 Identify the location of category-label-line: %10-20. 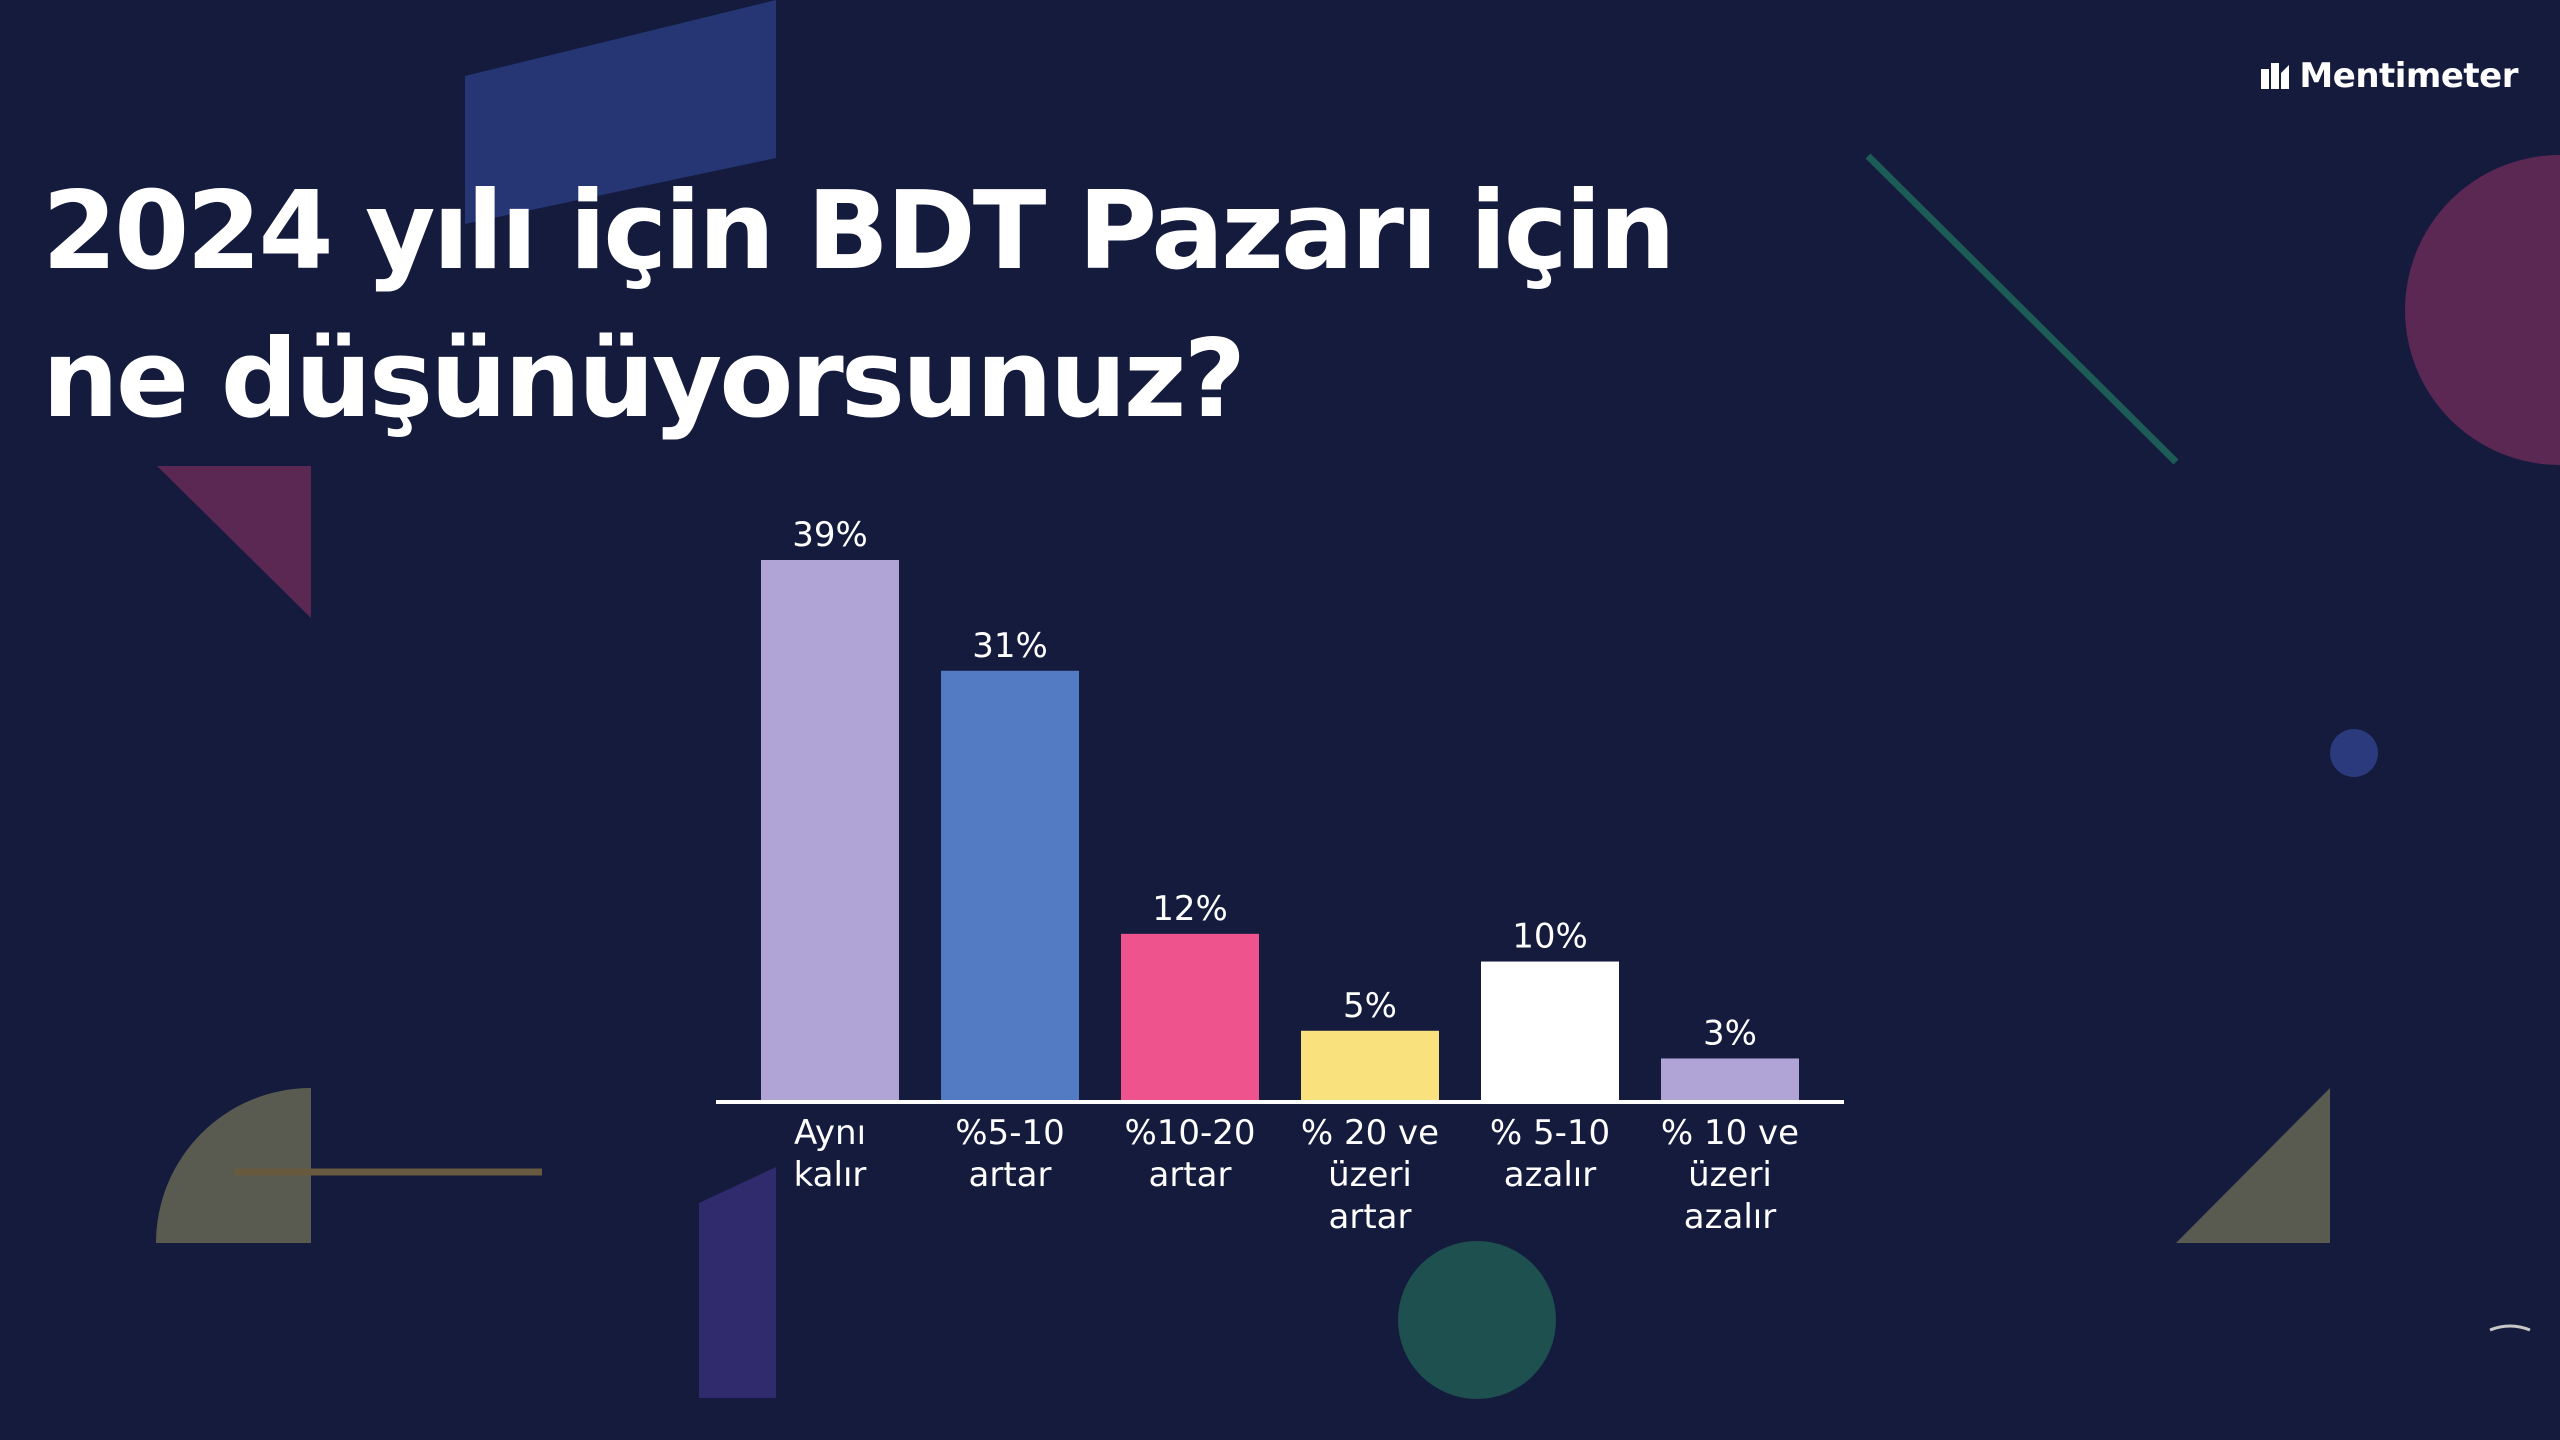
(1189, 1133).